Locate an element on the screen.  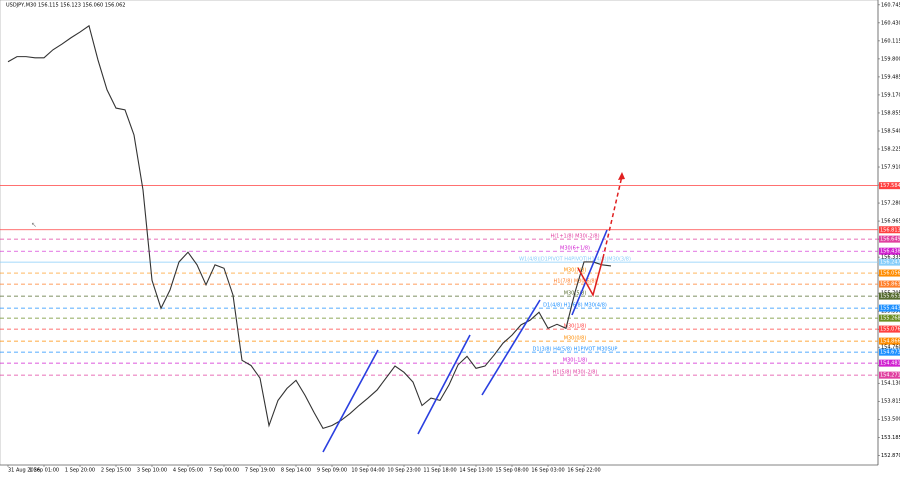
y-tick-label: 152.870 is located at coordinates (890, 456).